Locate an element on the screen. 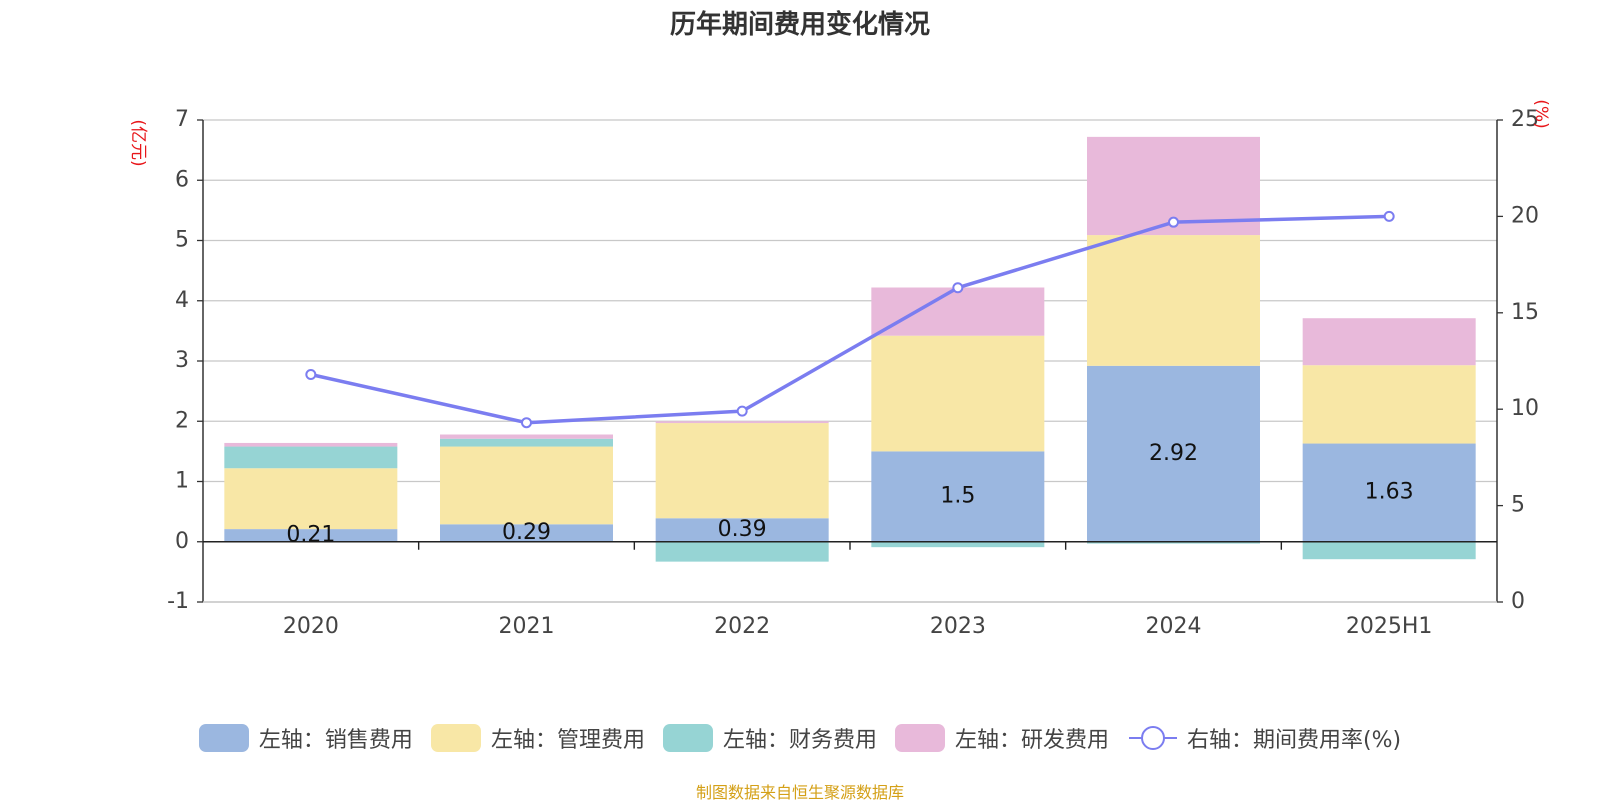 The width and height of the screenshot is (1600, 803). left-axis-tick-label: 2 is located at coordinates (182, 420).